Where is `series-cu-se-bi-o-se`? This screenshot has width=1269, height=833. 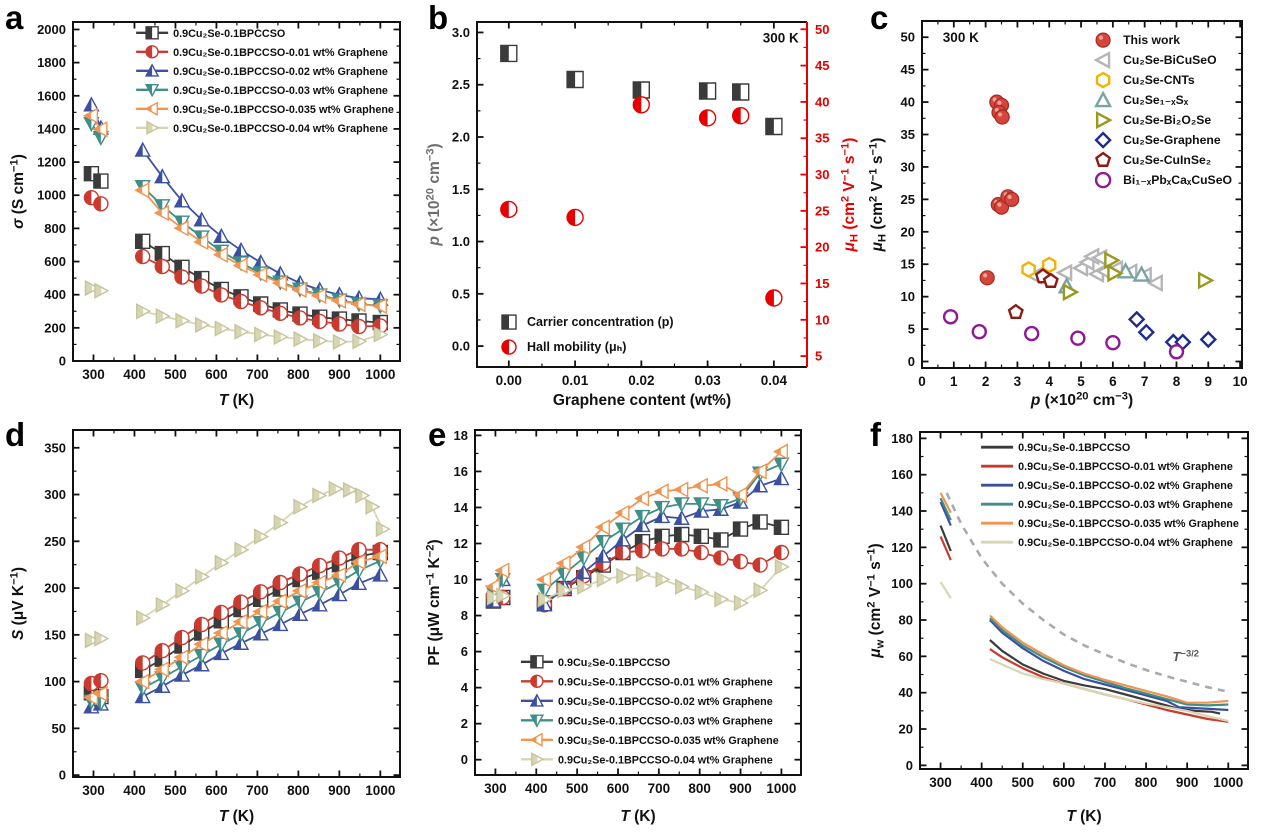
series-cu-se-bi-o-se is located at coordinates (1138, 276).